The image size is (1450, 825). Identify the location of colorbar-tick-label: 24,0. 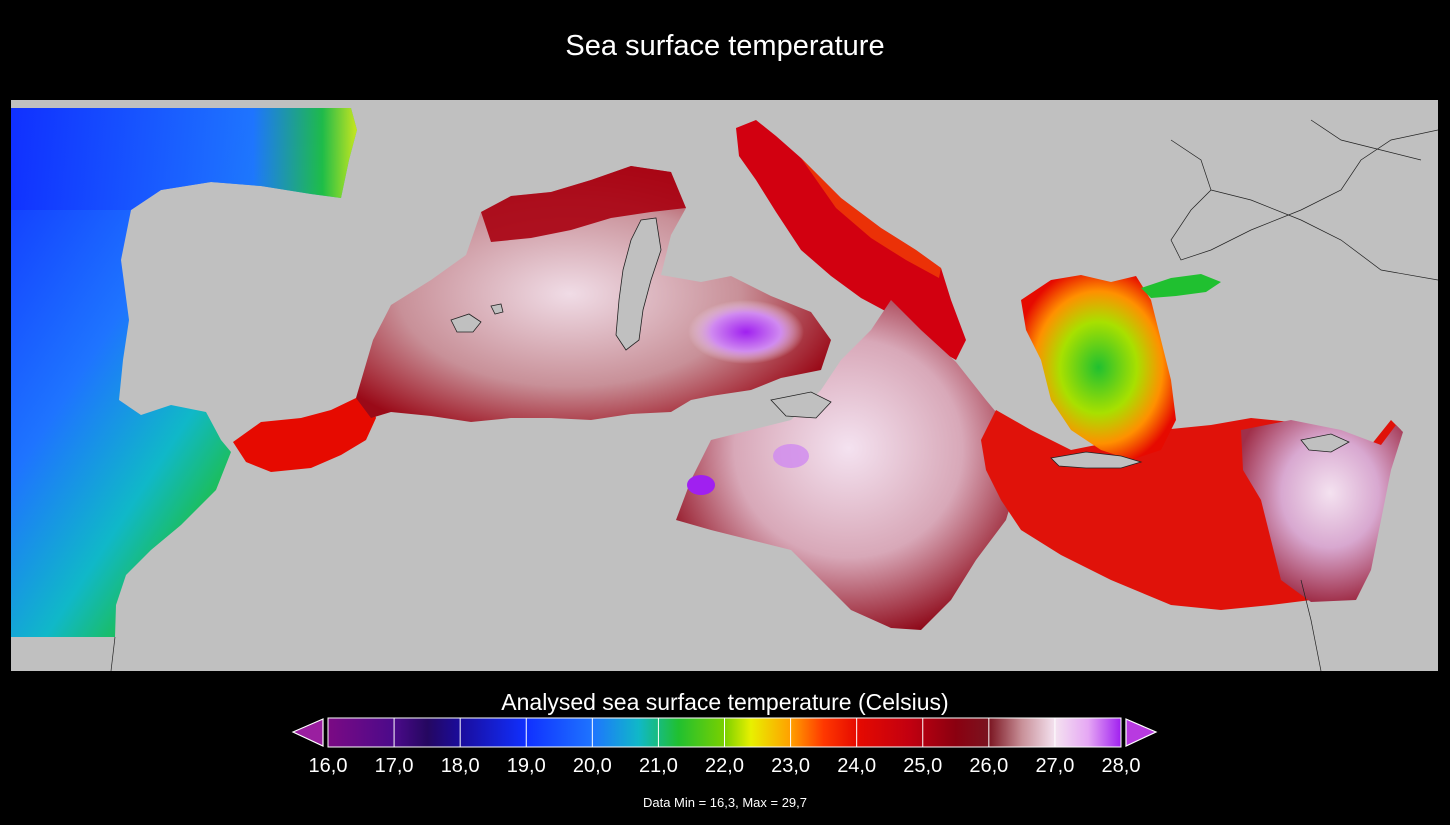
(857, 766).